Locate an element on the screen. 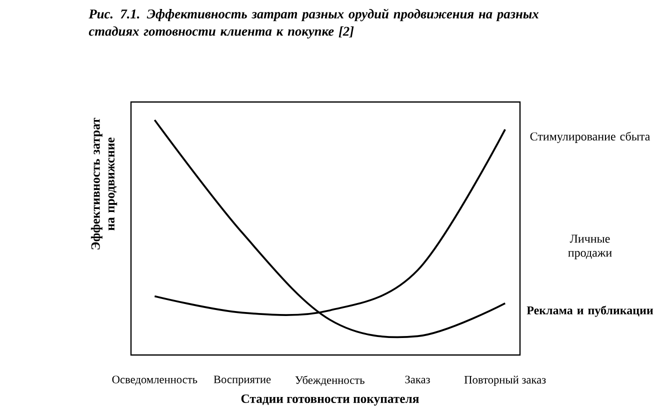  x-axis-title: Стадии готовности покупателя is located at coordinates (330, 400).